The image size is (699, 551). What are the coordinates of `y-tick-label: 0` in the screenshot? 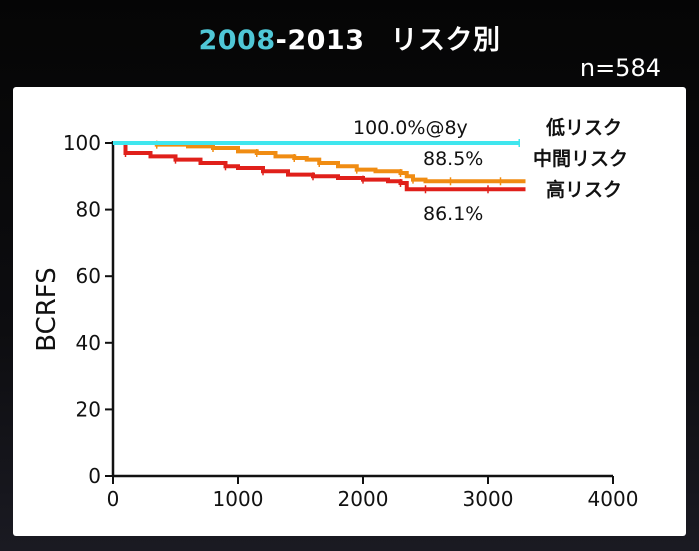 It's located at (94, 476).